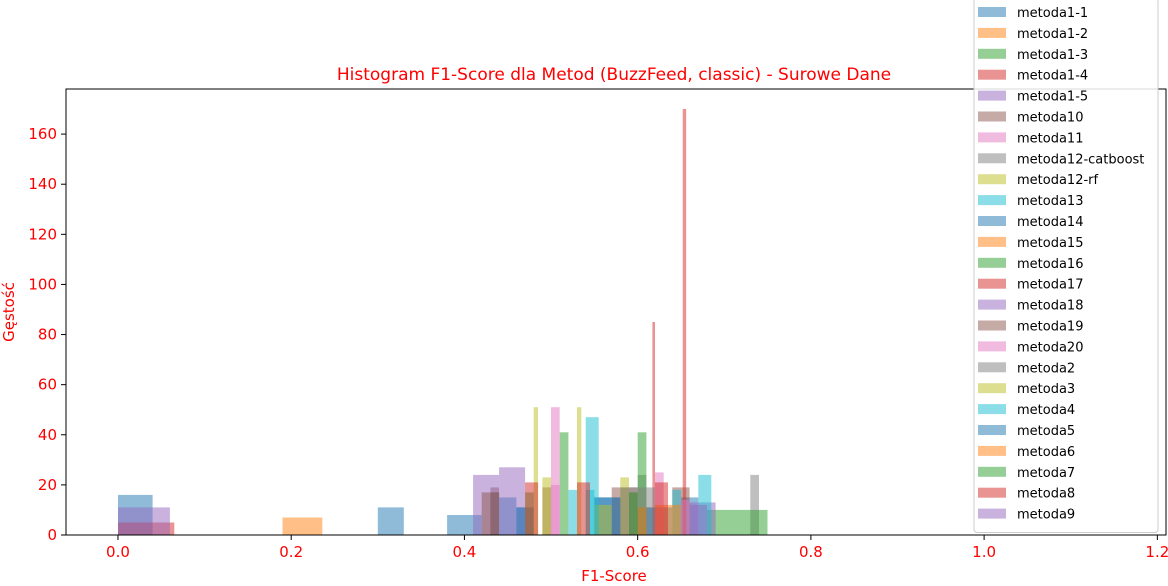  I want to click on y-tick-label: 40, so click(47, 435).